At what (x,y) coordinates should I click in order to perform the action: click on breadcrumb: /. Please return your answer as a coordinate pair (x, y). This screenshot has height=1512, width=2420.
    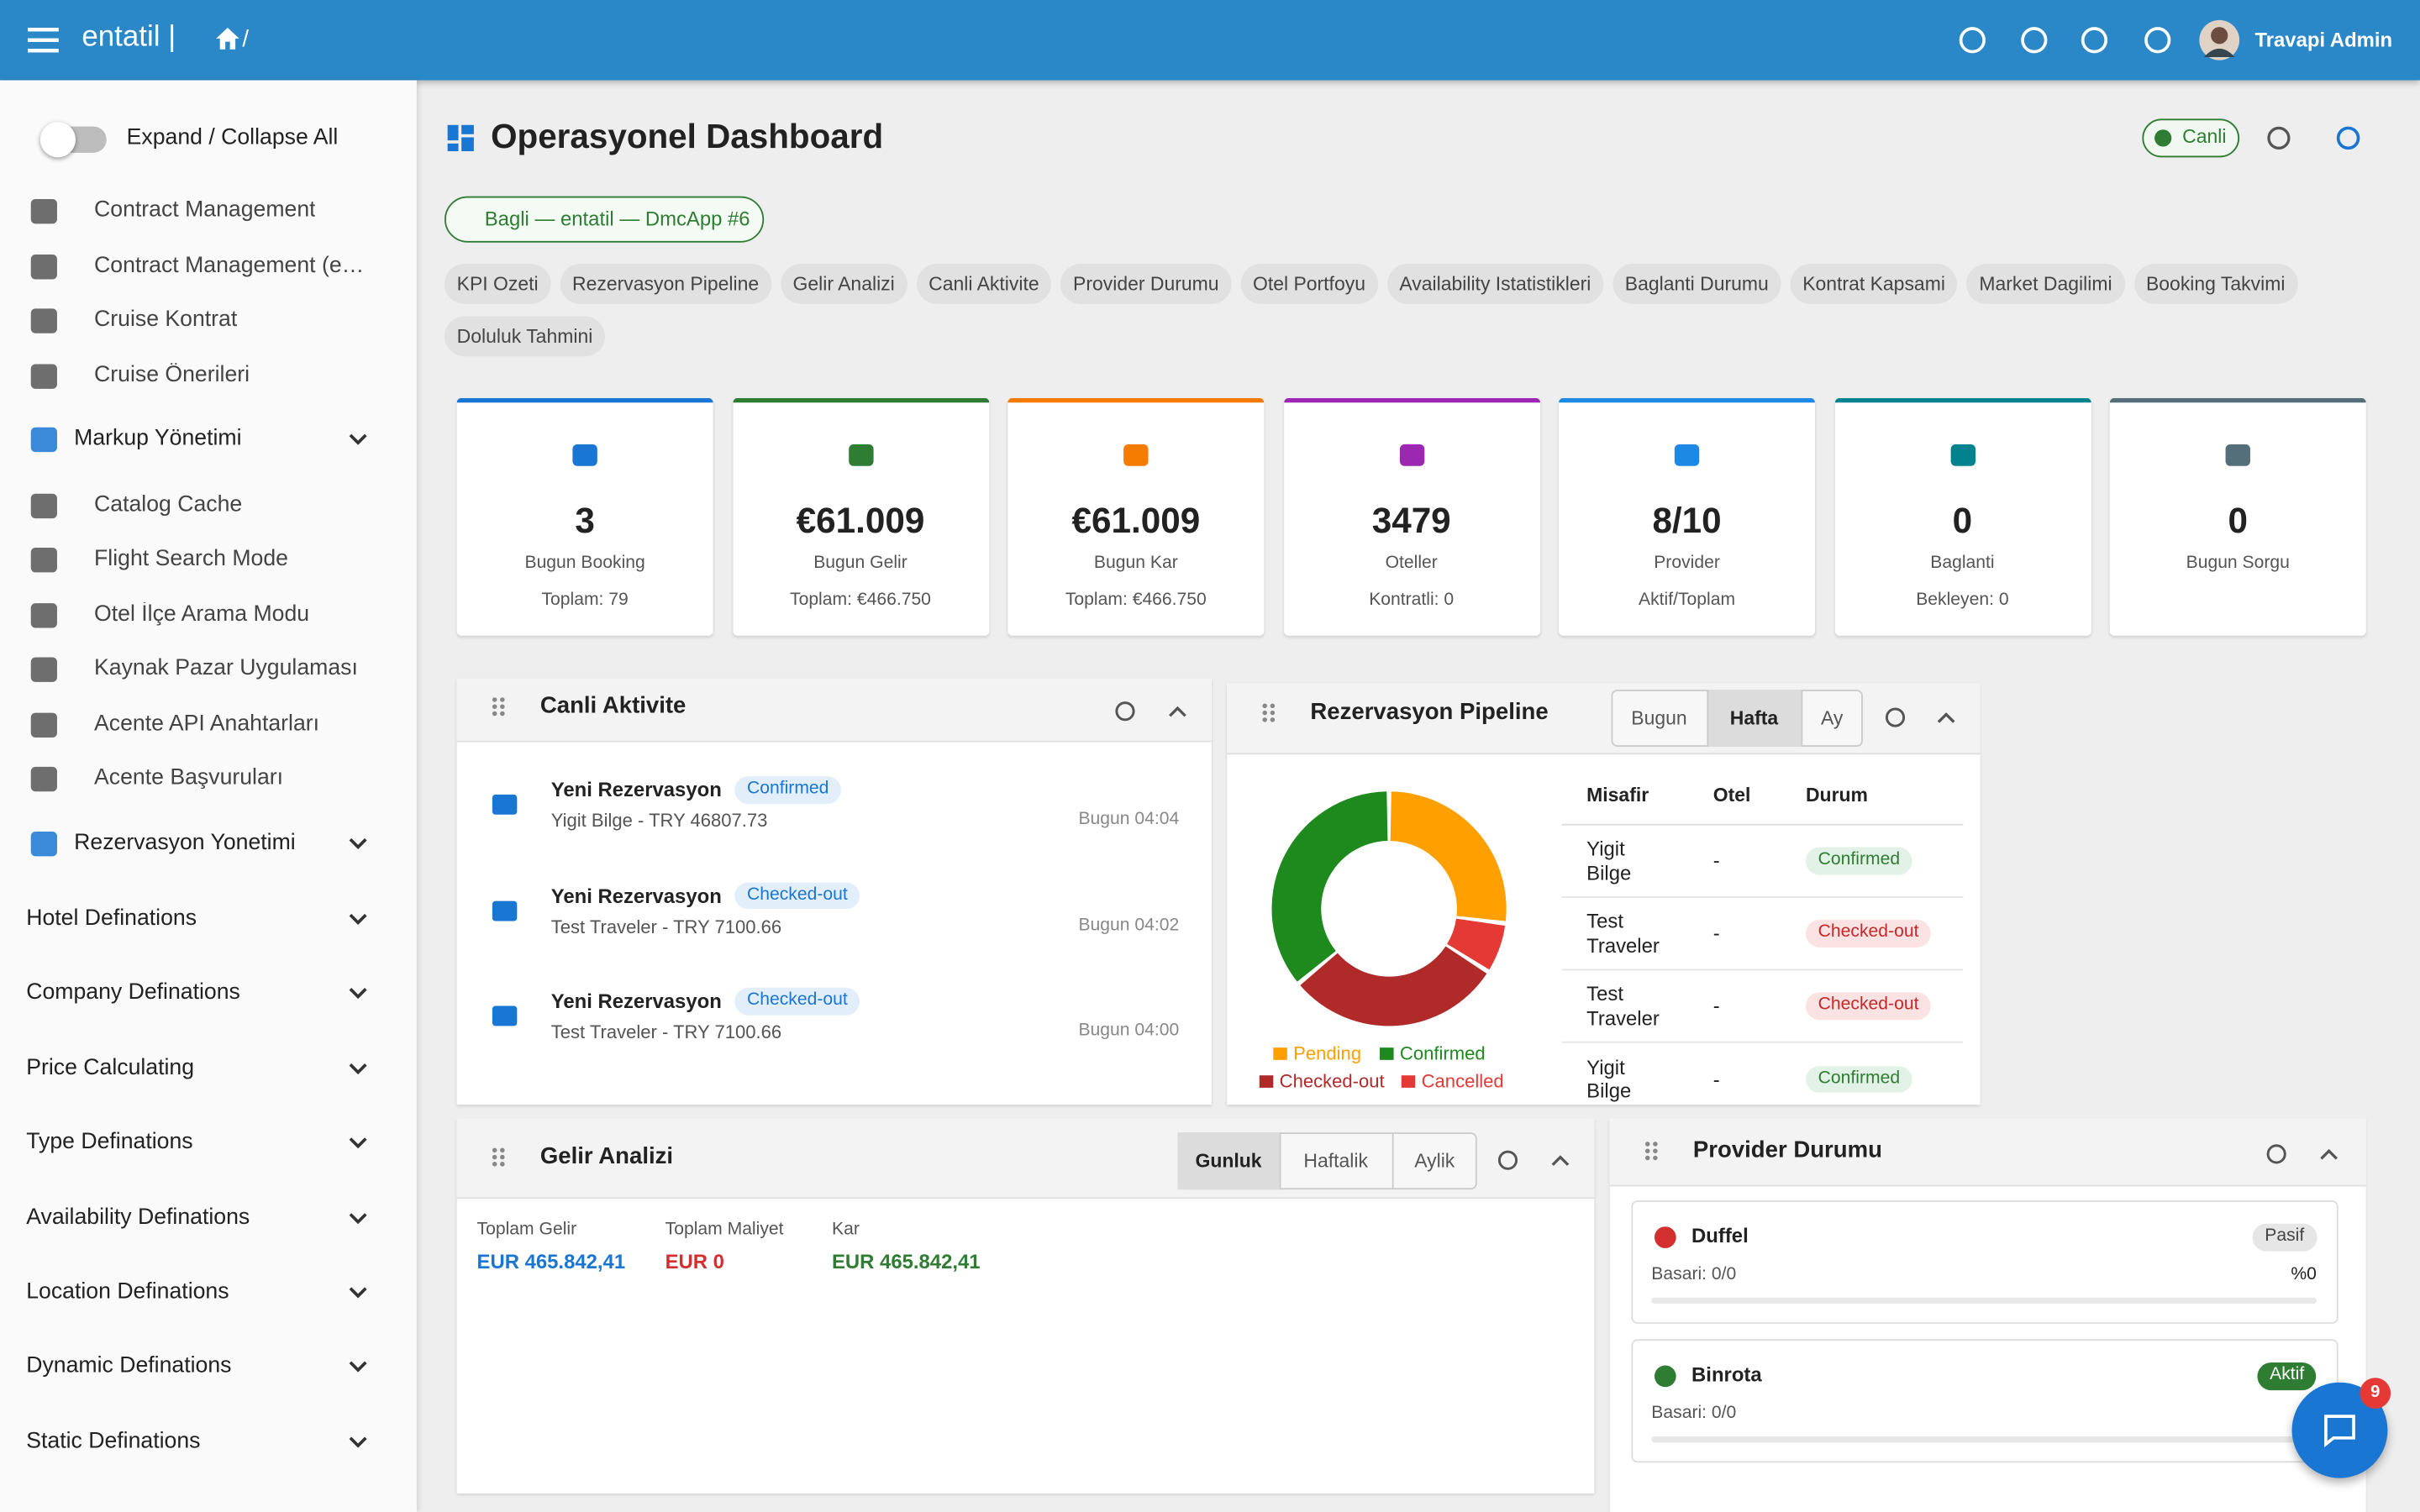
    Looking at the image, I should click on (246, 39).